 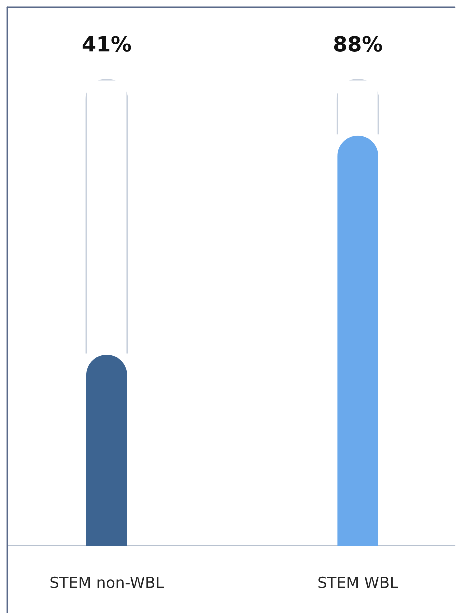 What do you see at coordinates (358, 582) in the screenshot?
I see `x-tick-label: STEM WBL` at bounding box center [358, 582].